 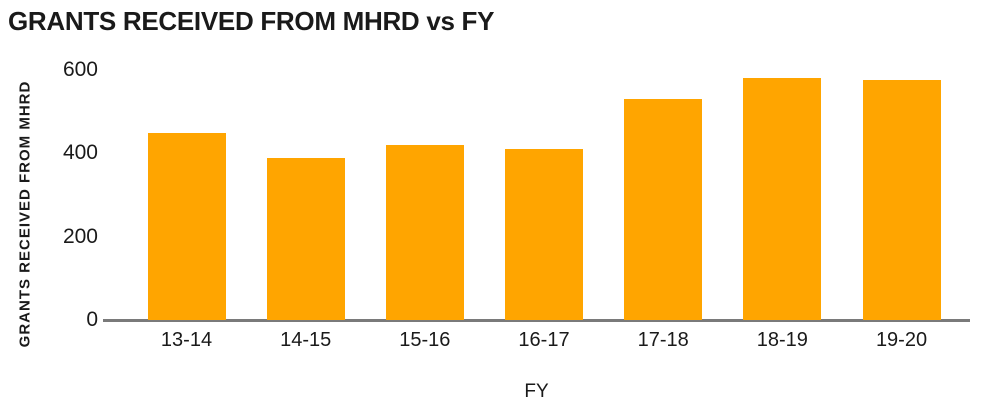 I want to click on x-tick-label-16-17: 16-17, so click(x=544, y=340).